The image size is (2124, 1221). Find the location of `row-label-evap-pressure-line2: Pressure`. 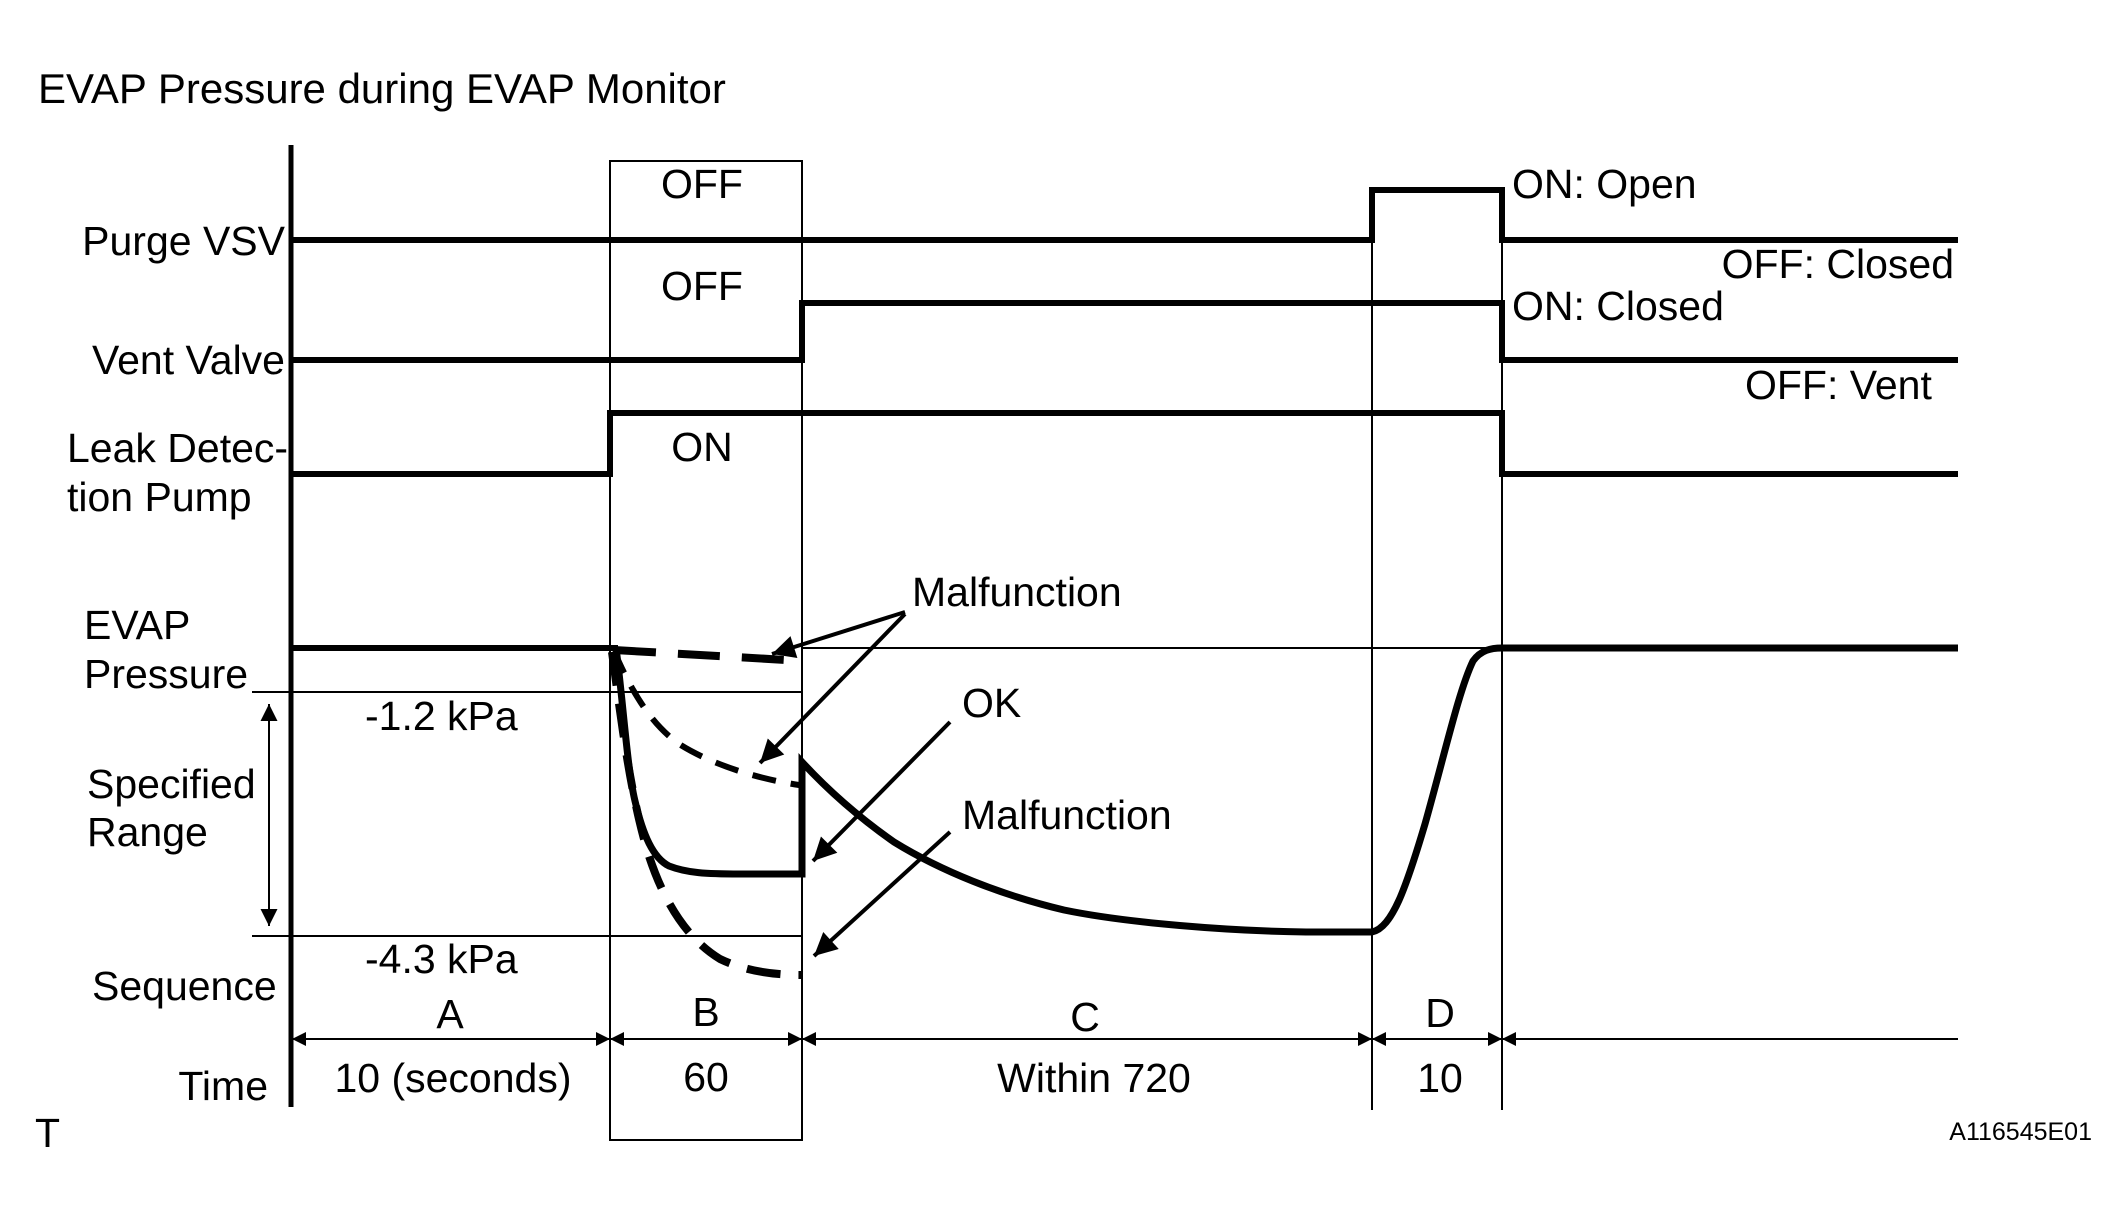

row-label-evap-pressure-line2: Pressure is located at coordinates (166, 674).